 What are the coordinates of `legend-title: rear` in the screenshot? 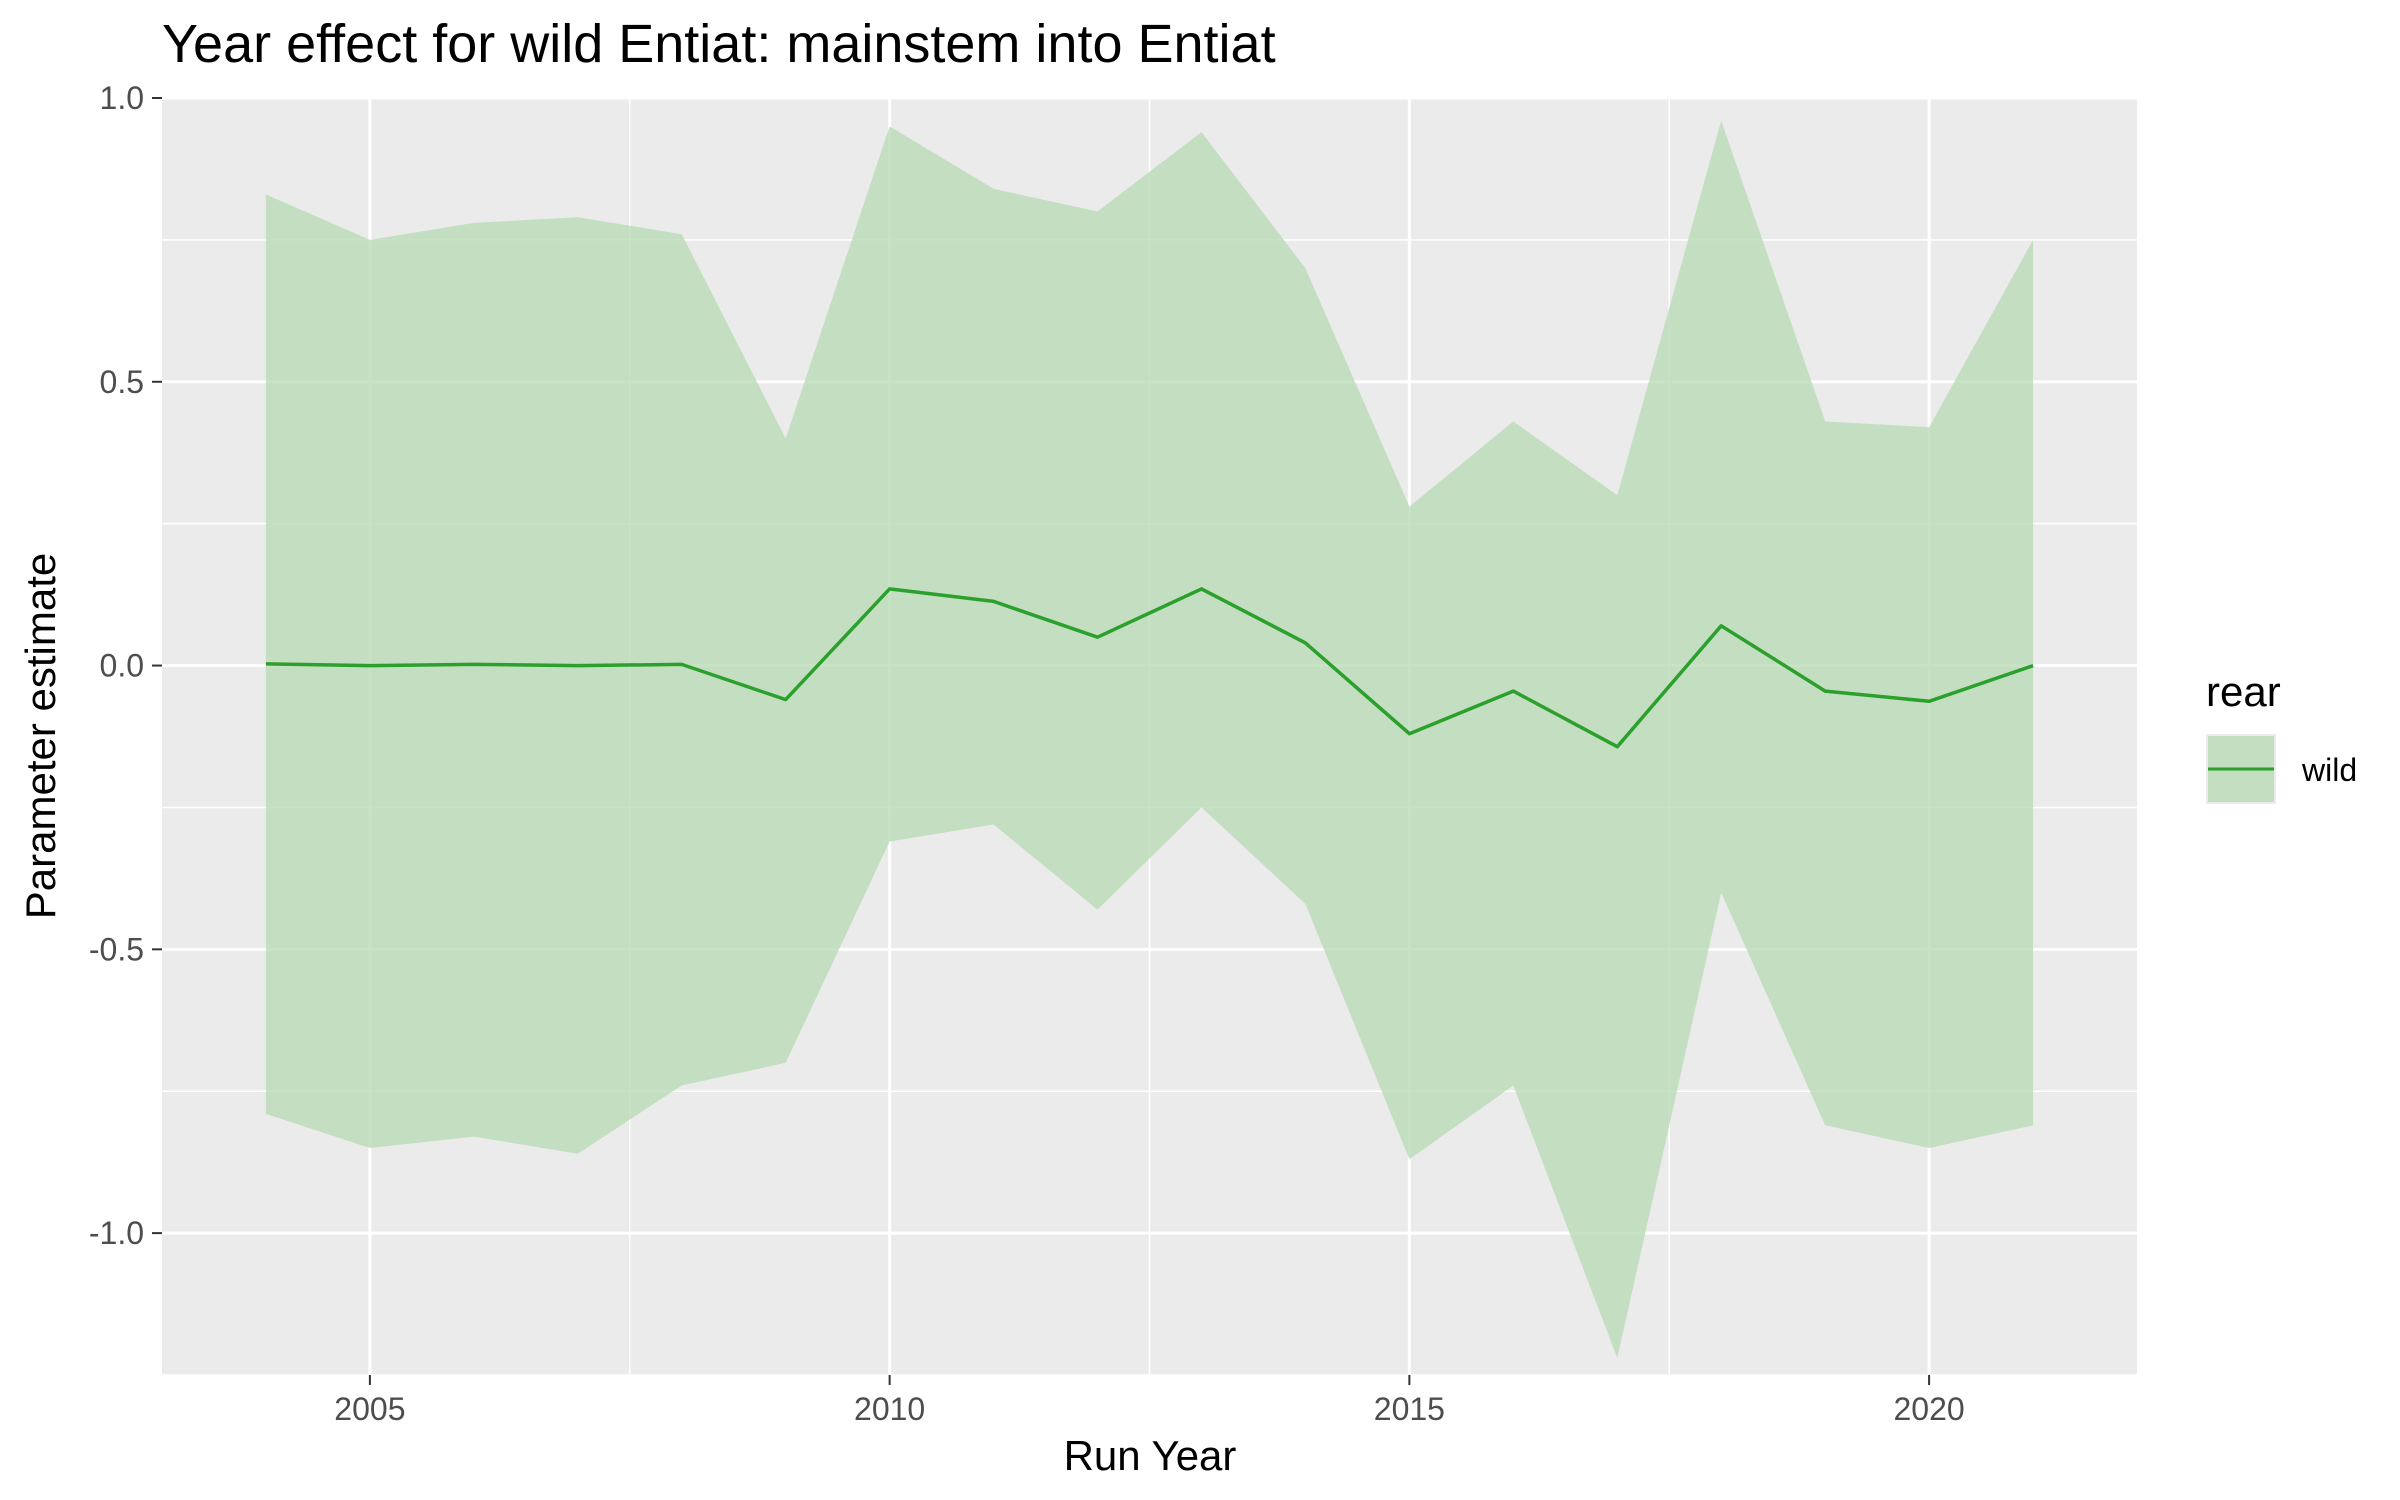 It's located at (2243, 691).